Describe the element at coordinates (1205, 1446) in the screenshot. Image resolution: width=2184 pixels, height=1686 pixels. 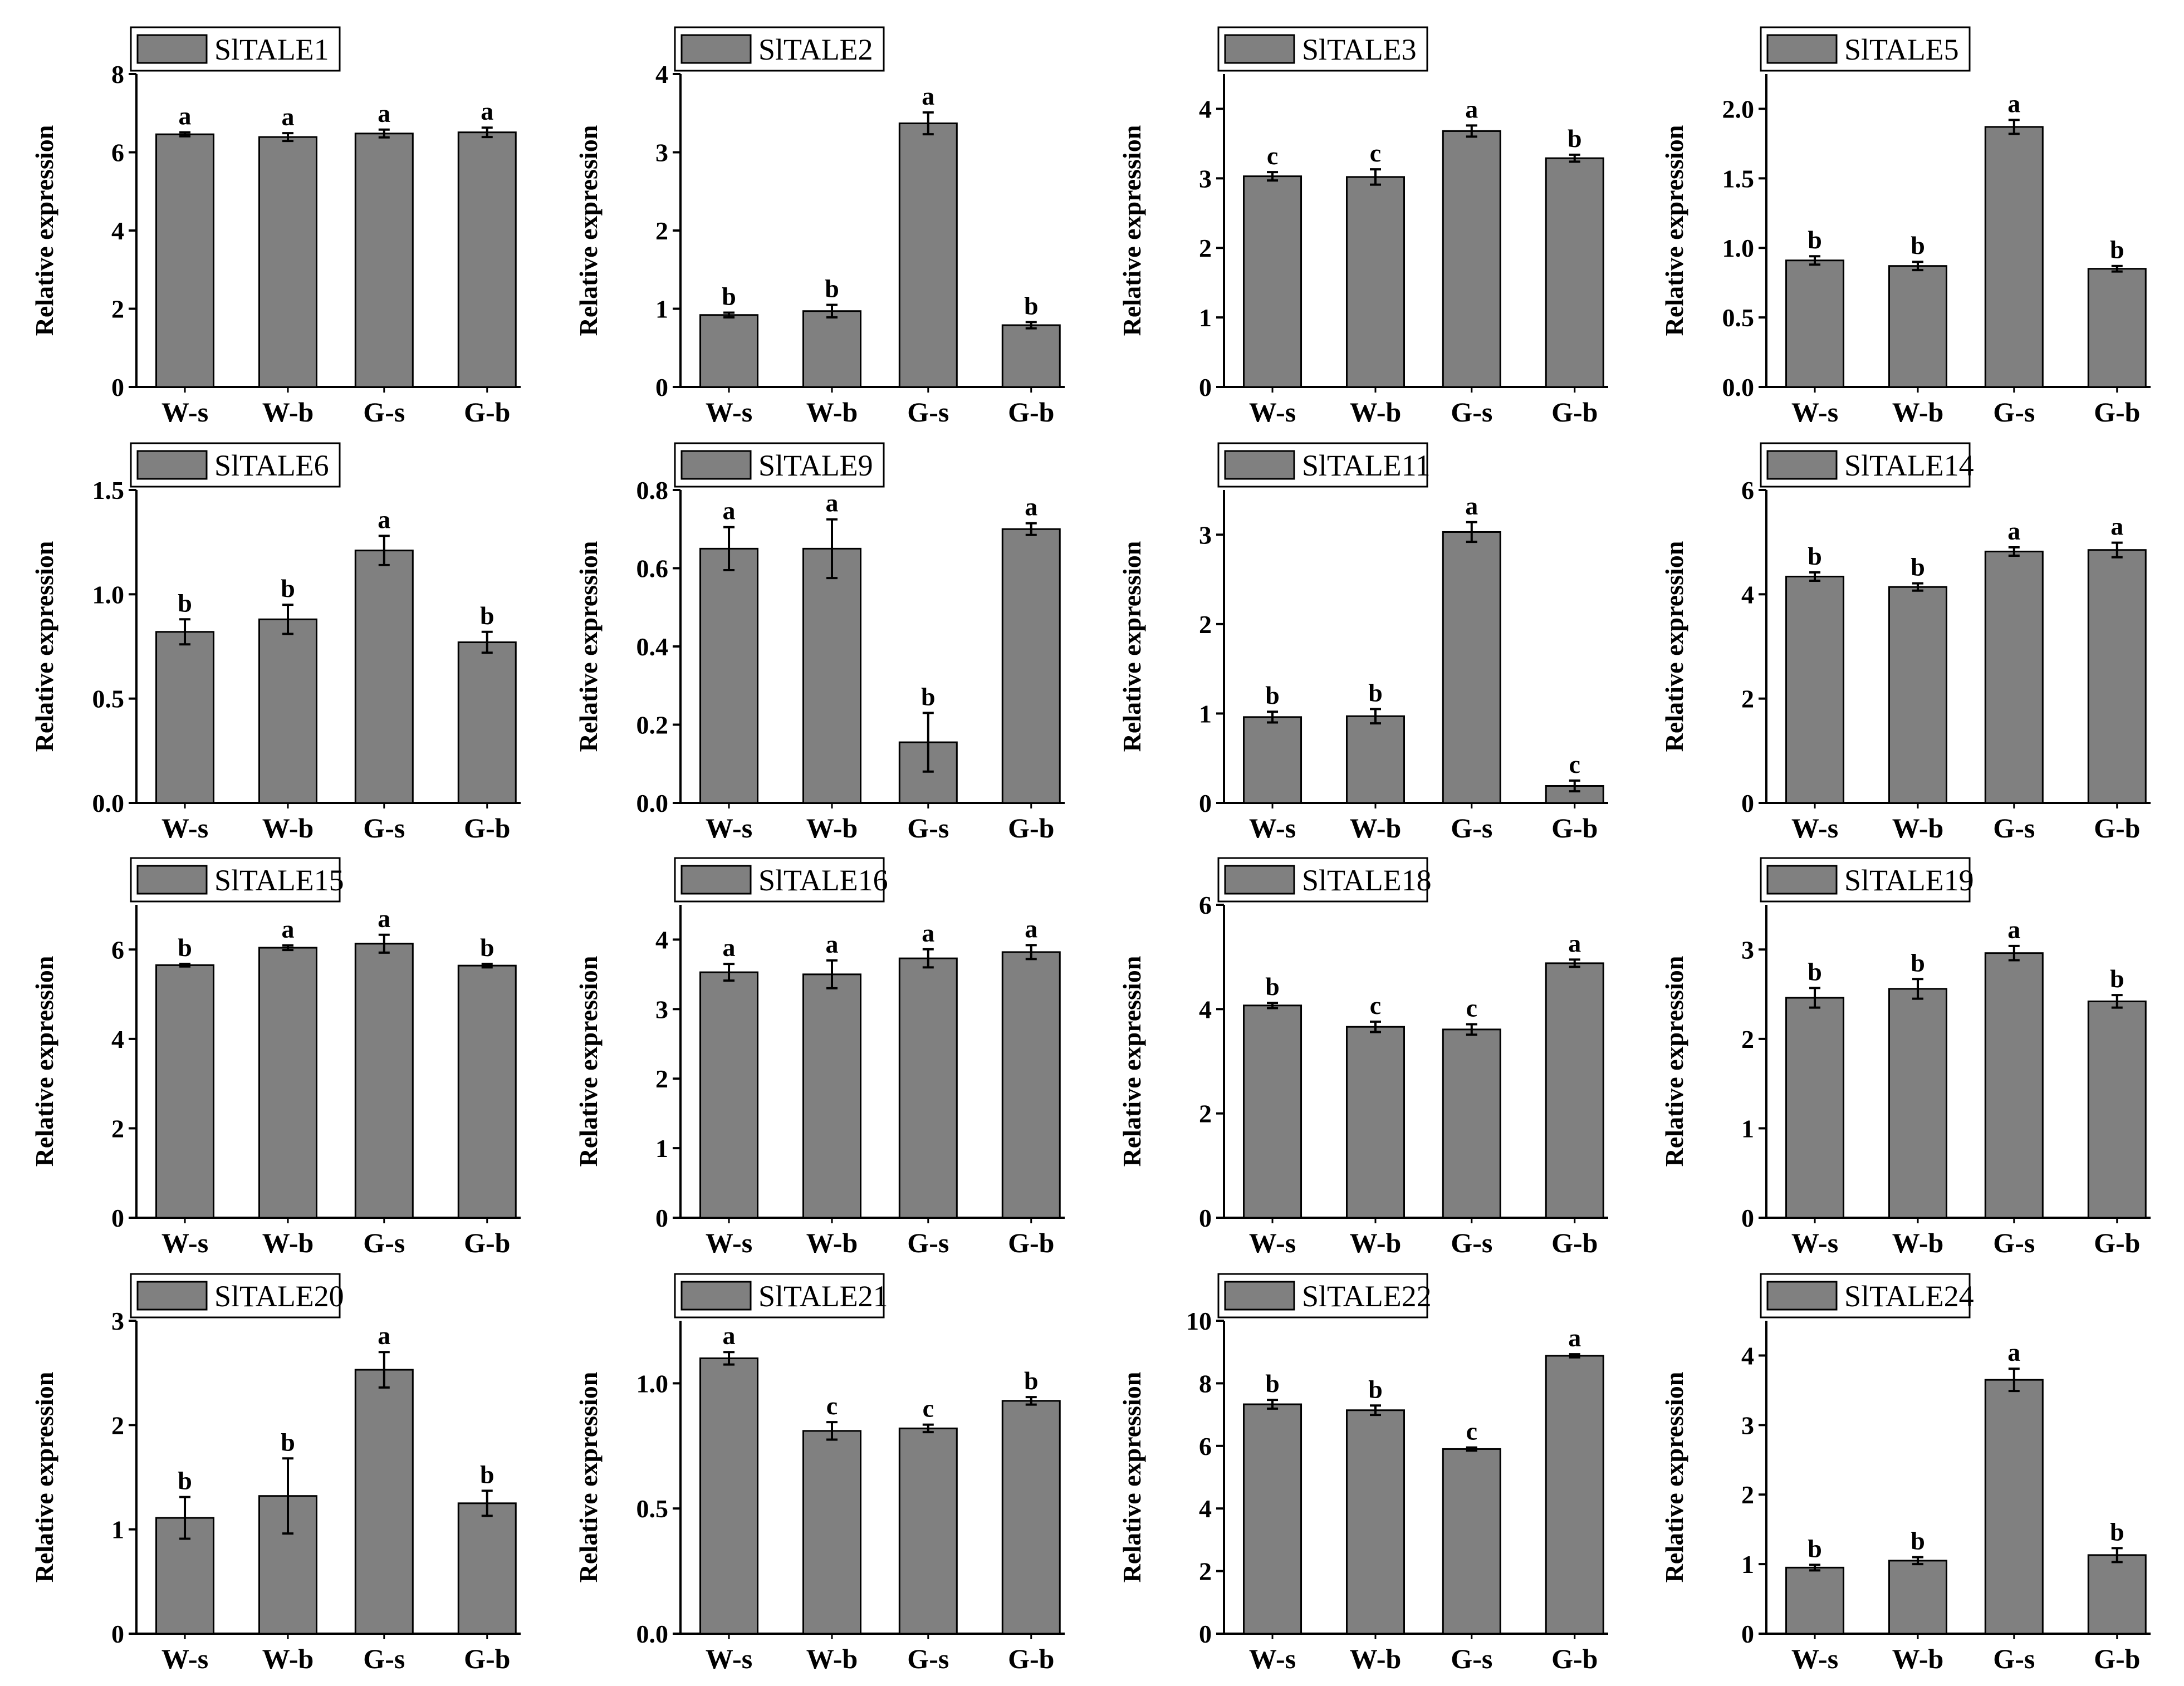
I see `y-tick-label: 6` at that location.